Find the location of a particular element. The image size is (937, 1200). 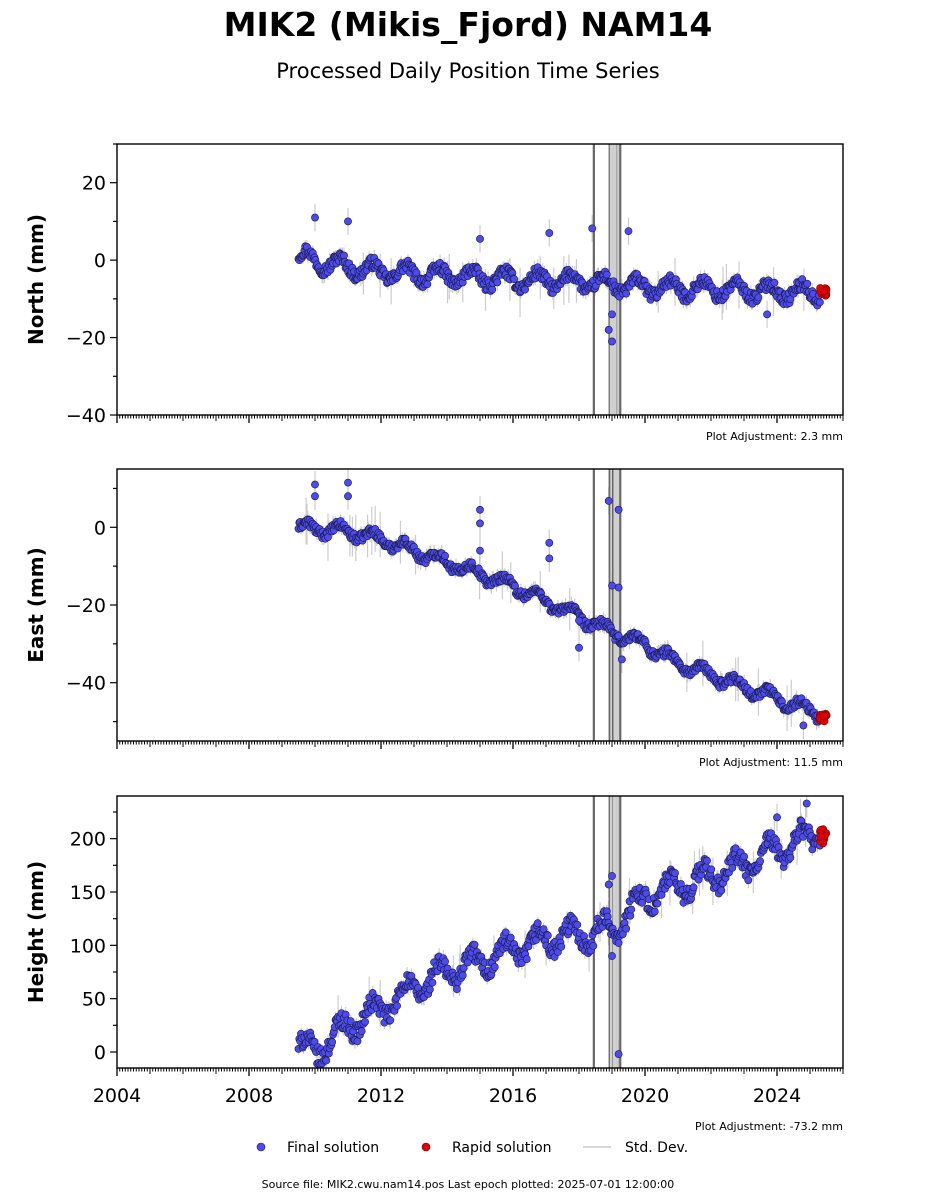

height-plot-adjustment: Plot Adjustment: -73.2 mm is located at coordinates (769, 1126).